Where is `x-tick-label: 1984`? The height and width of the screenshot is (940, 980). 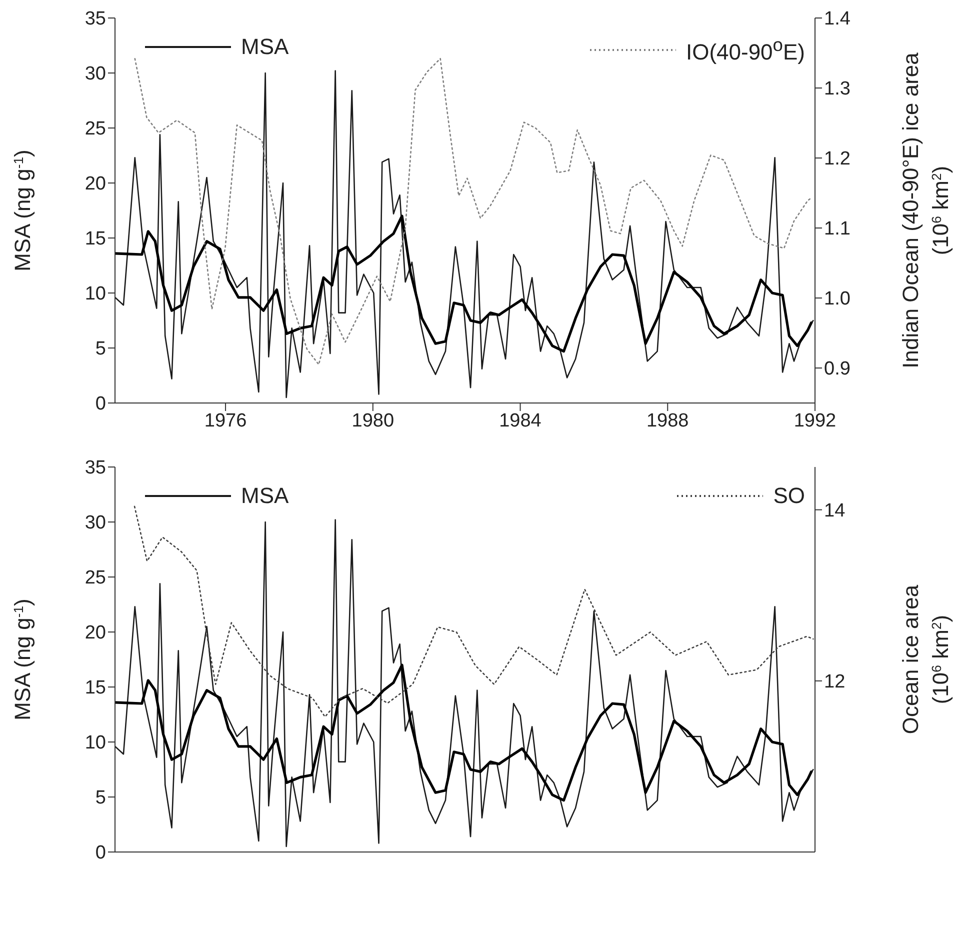 x-tick-label: 1984 is located at coordinates (520, 421).